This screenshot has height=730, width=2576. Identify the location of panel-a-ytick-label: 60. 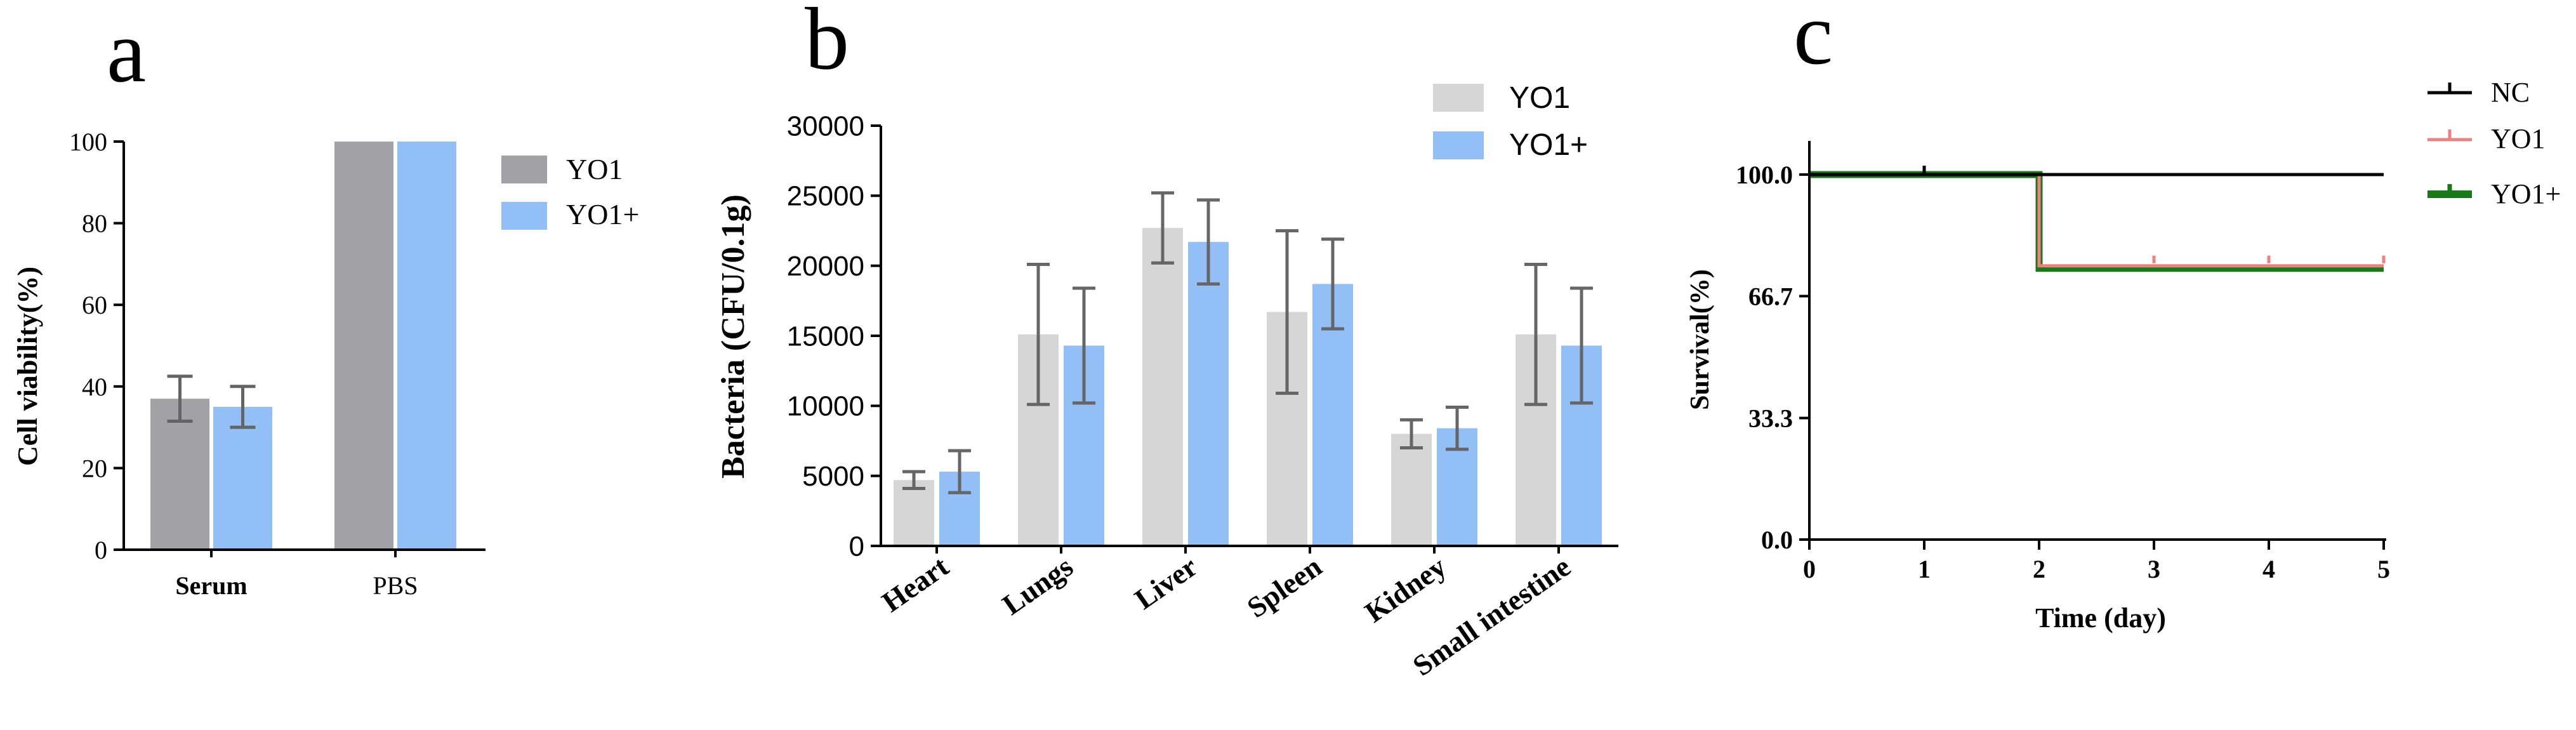
(95, 305).